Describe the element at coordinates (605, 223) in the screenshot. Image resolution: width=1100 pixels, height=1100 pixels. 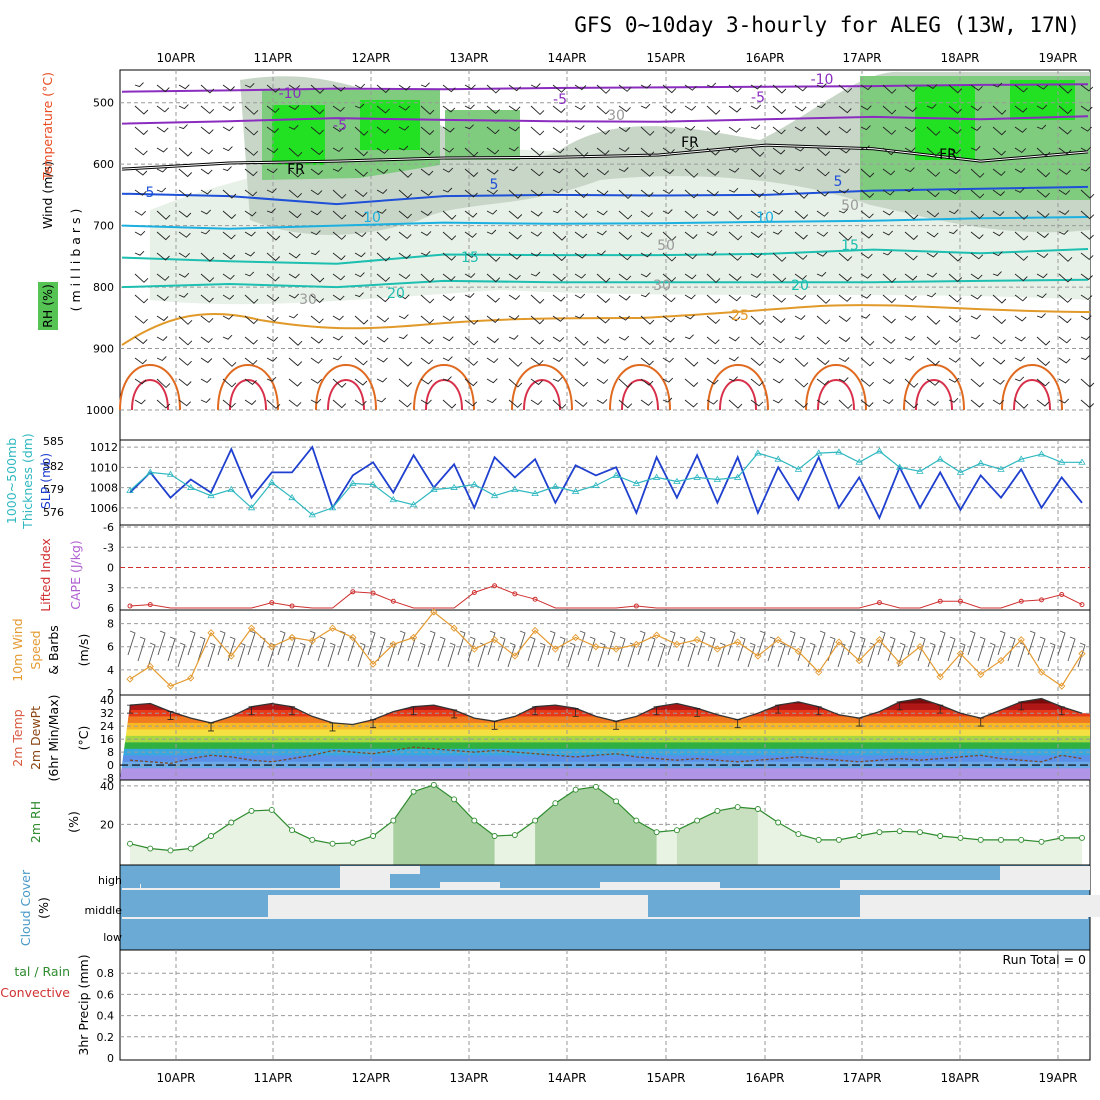
I see `temperature-contour` at that location.